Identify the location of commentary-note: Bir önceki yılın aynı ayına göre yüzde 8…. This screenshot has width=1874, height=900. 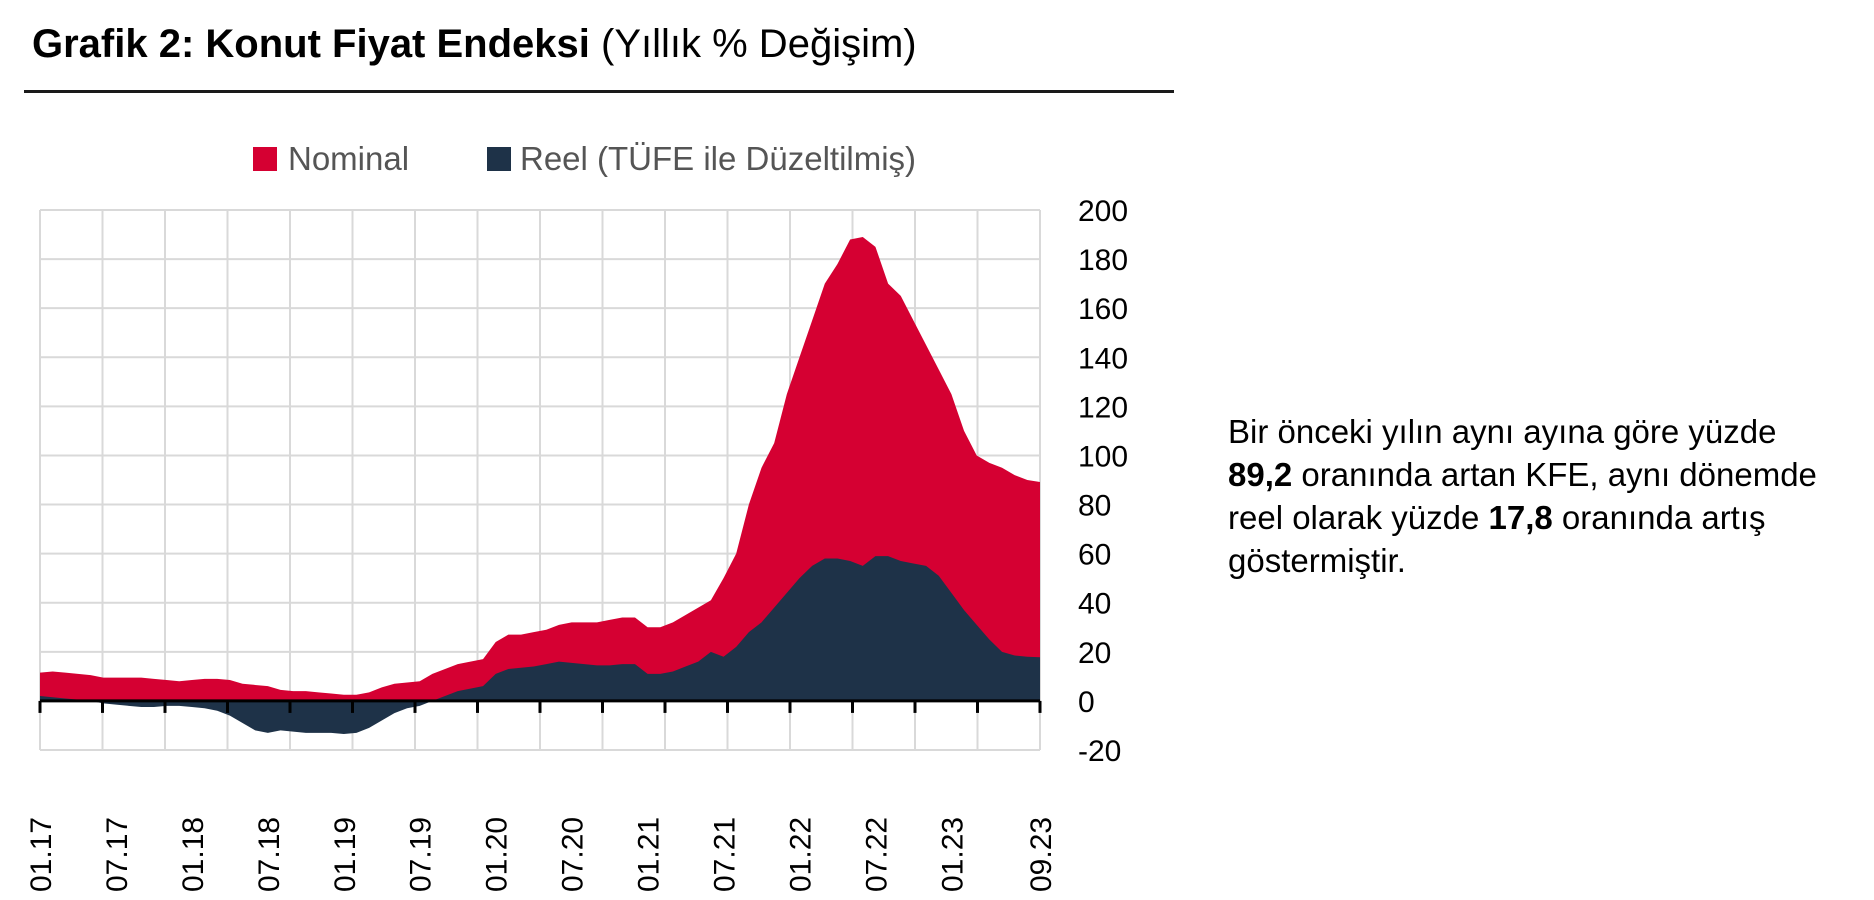
(1538, 496).